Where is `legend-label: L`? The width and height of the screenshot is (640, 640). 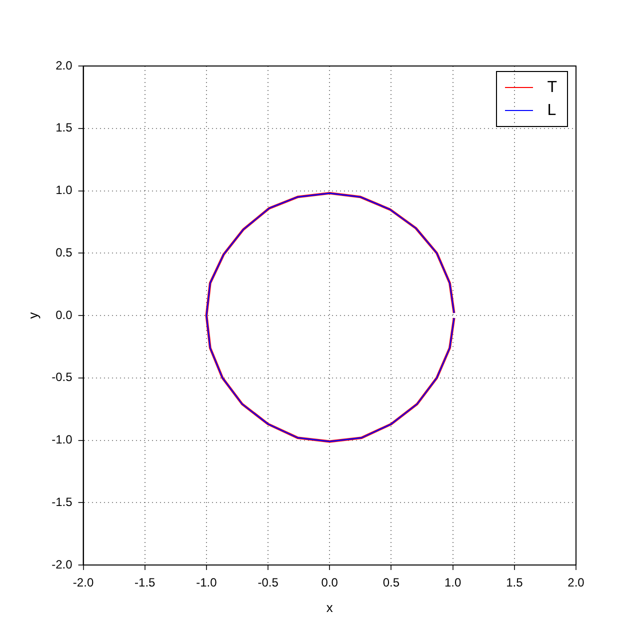
legend-label: L is located at coordinates (551, 110).